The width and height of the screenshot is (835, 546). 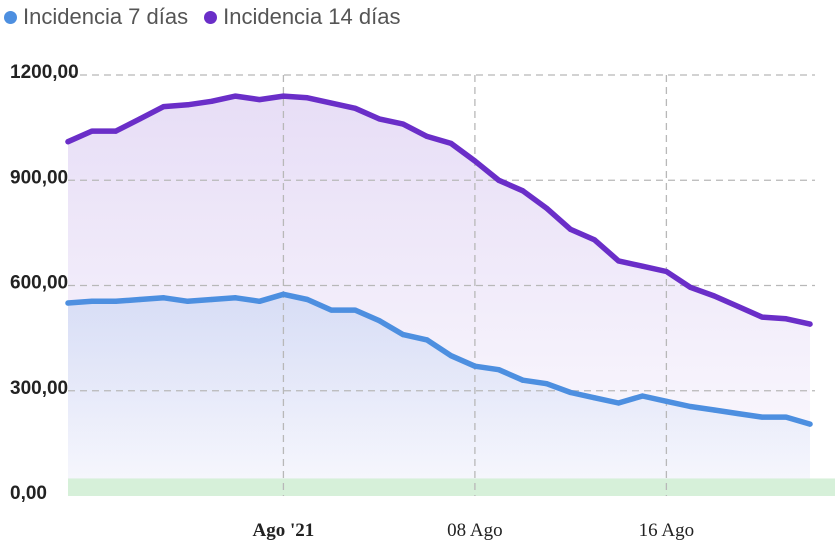 I want to click on threshold-band, so click(x=451, y=487).